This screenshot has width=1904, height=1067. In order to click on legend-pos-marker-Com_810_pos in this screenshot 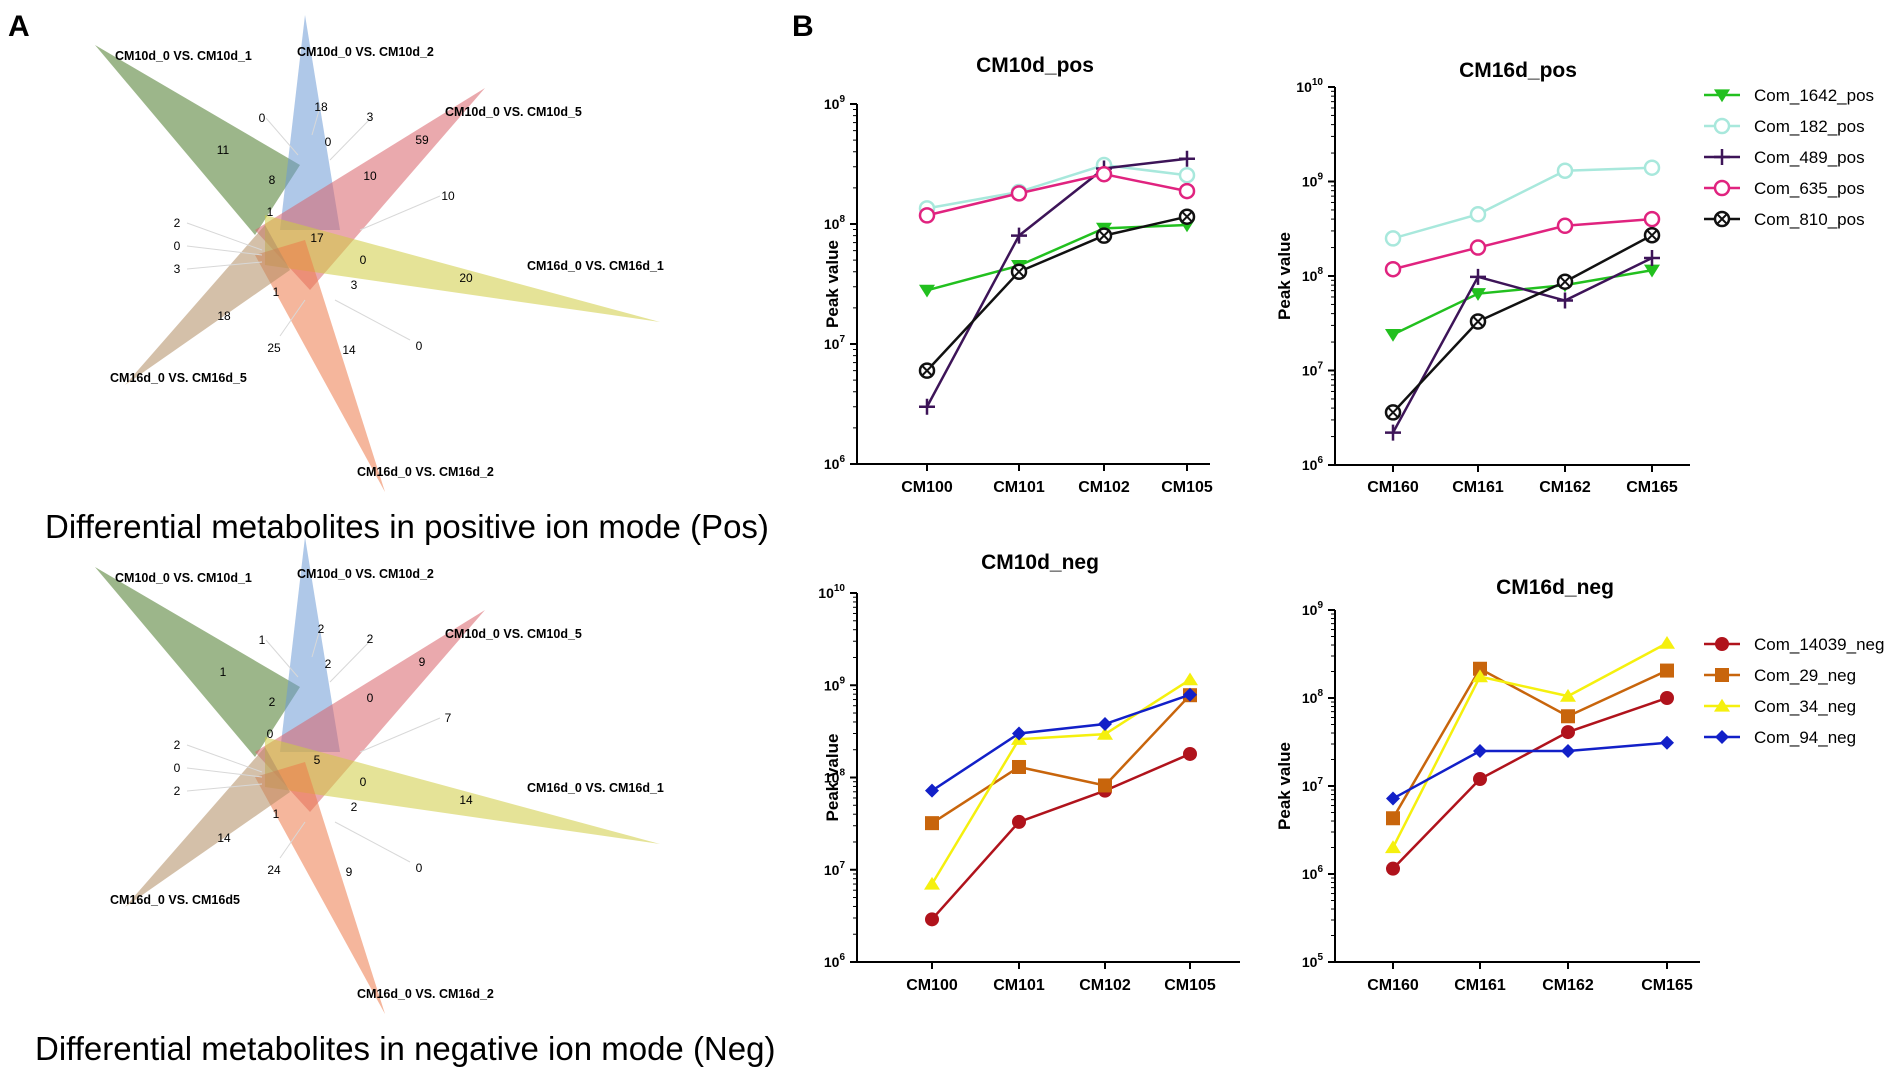, I will do `click(1722, 219)`.